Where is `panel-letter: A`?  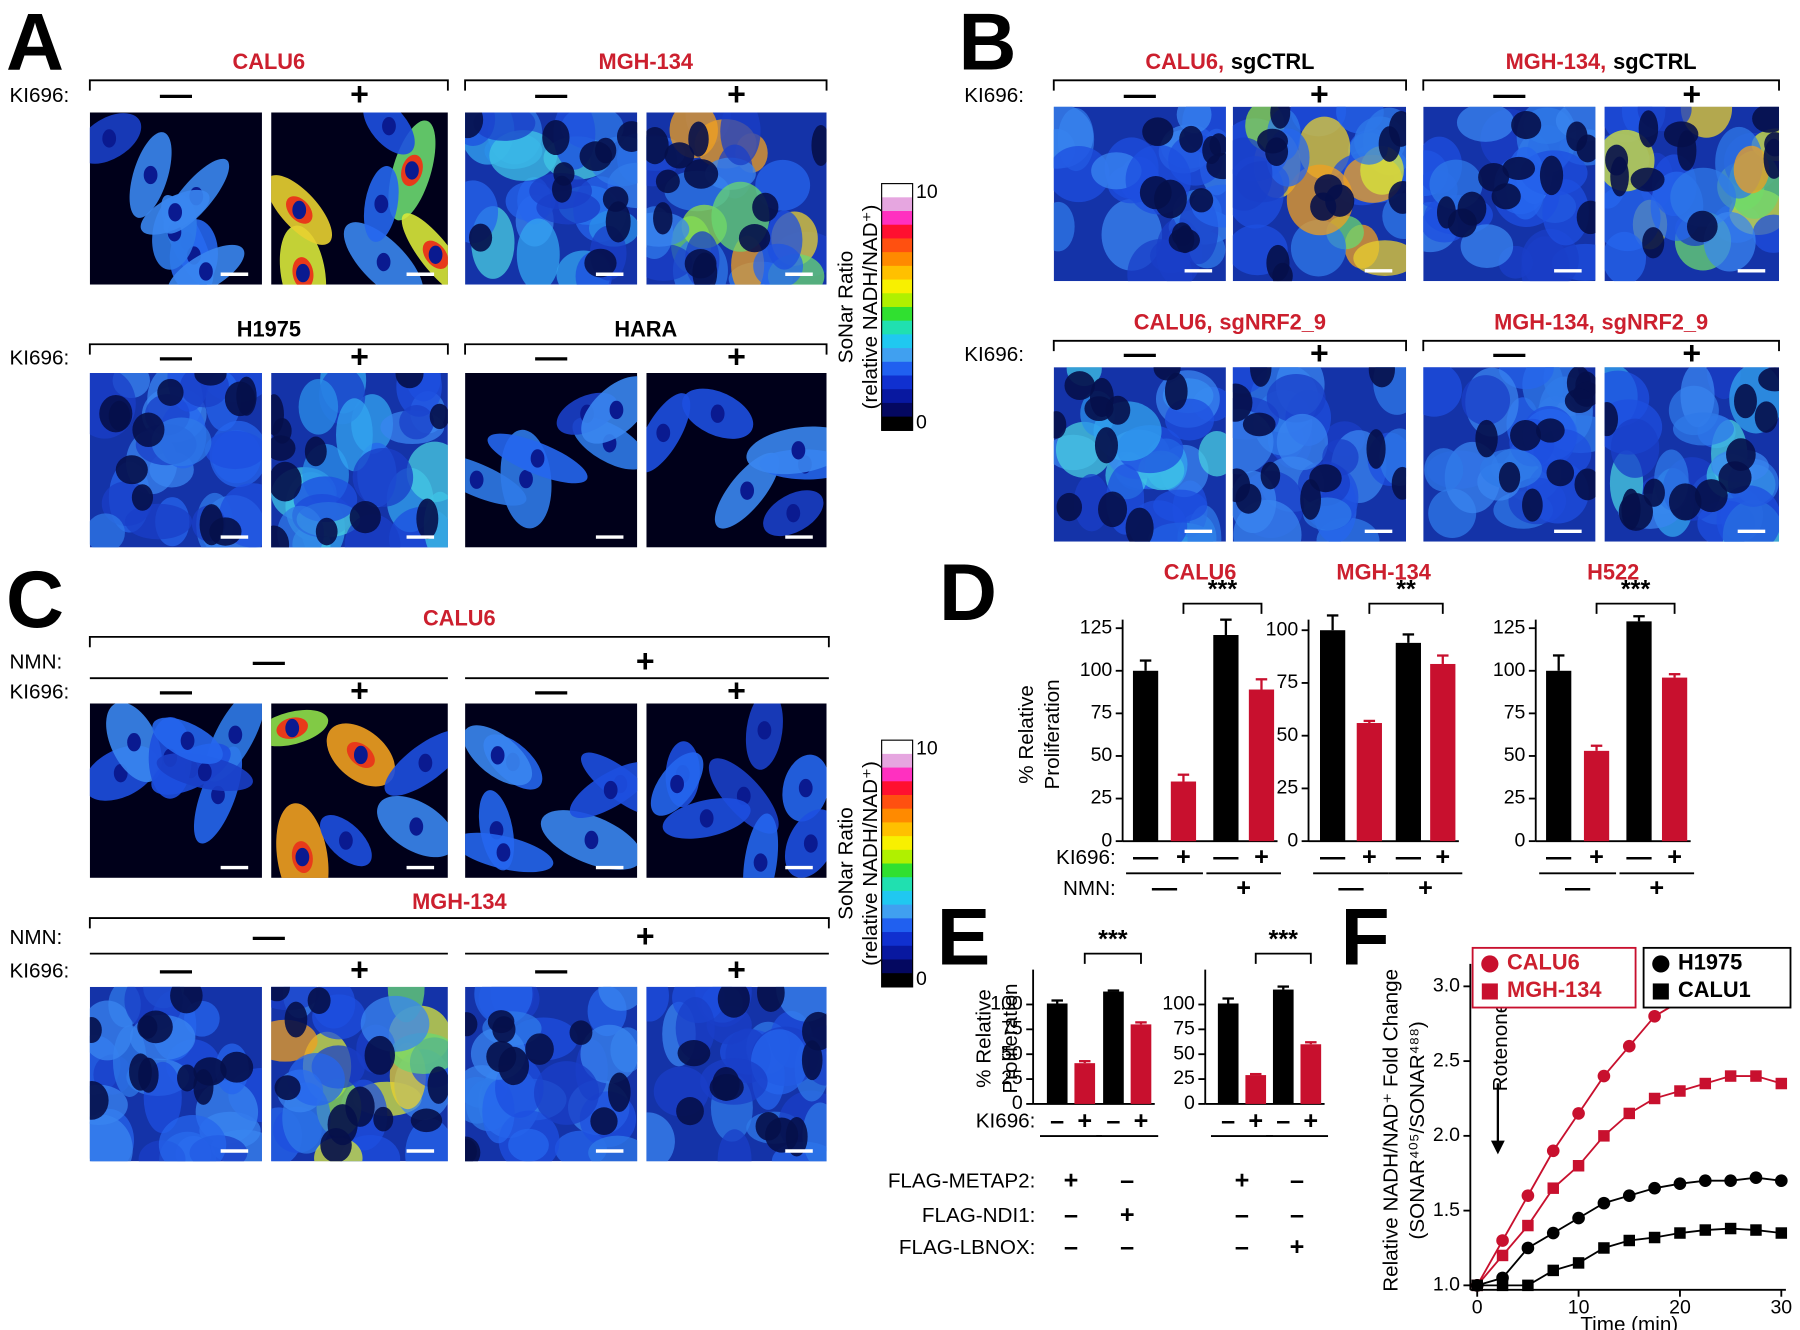
panel-letter: A is located at coordinates (35, 43).